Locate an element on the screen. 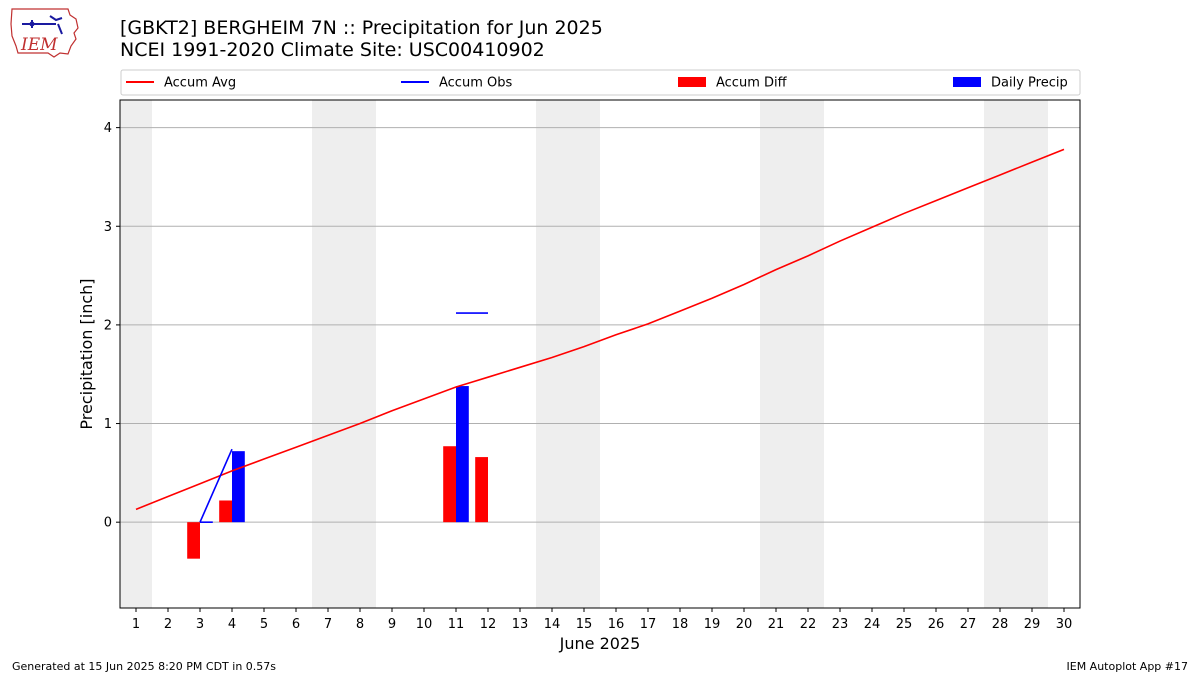  x-tick-label: 19 is located at coordinates (712, 624).